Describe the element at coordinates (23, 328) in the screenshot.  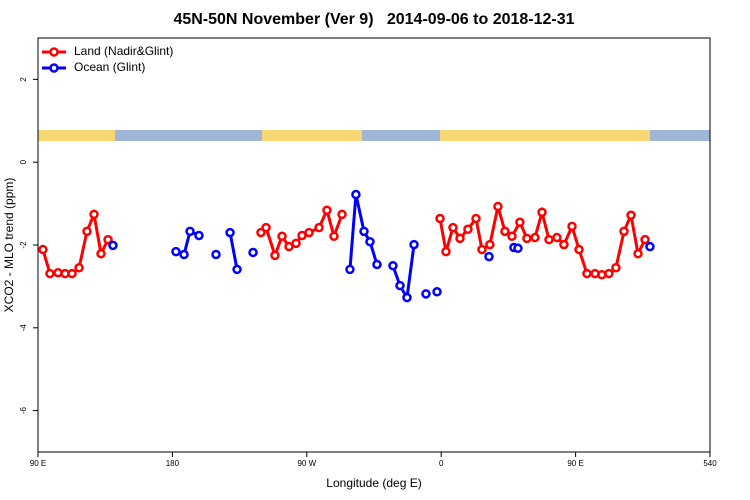
I see `y-tick-label: -4` at that location.